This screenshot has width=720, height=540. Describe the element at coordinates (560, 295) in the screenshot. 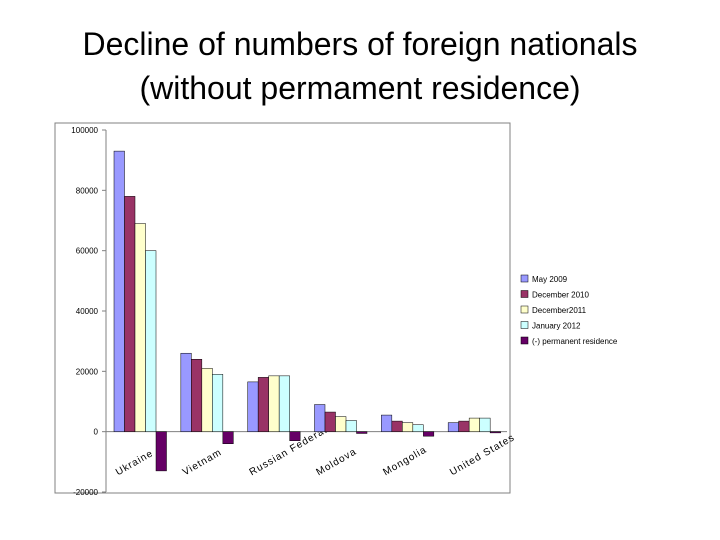

I see `legend-label: December 2010` at that location.